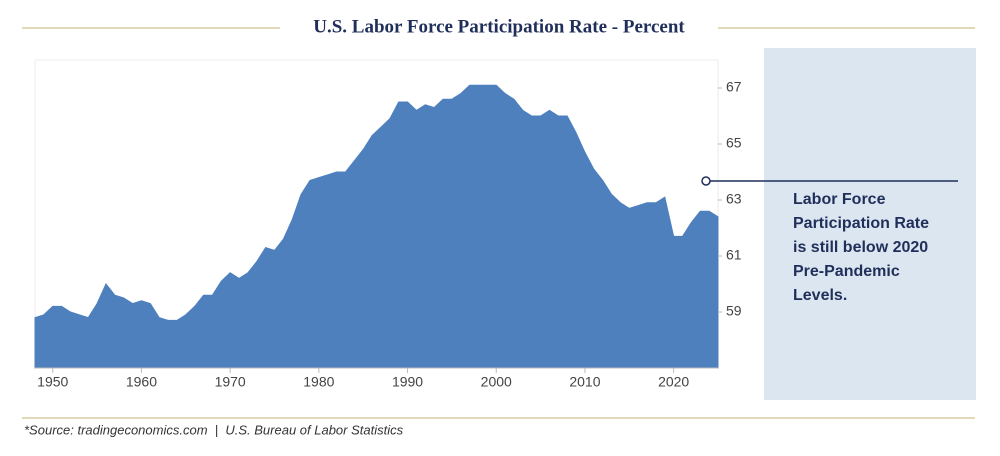 This screenshot has width=1000, height=456. Describe the element at coordinates (141, 382) in the screenshot. I see `x-tick-label: 1960` at that location.